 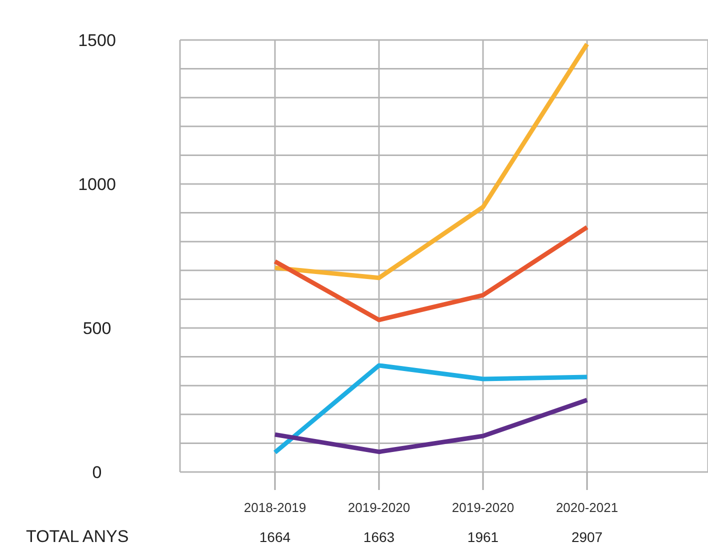 I want to click on text: 2907, so click(x=587, y=537).